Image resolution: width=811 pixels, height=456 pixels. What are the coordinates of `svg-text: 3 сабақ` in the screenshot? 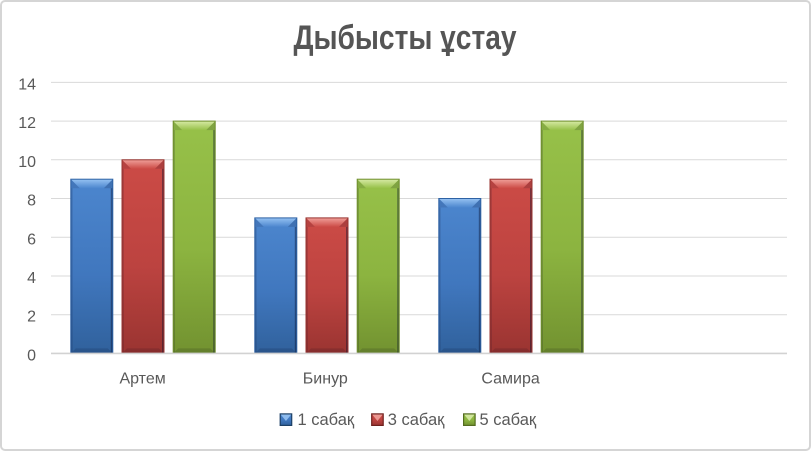 It's located at (416, 420).